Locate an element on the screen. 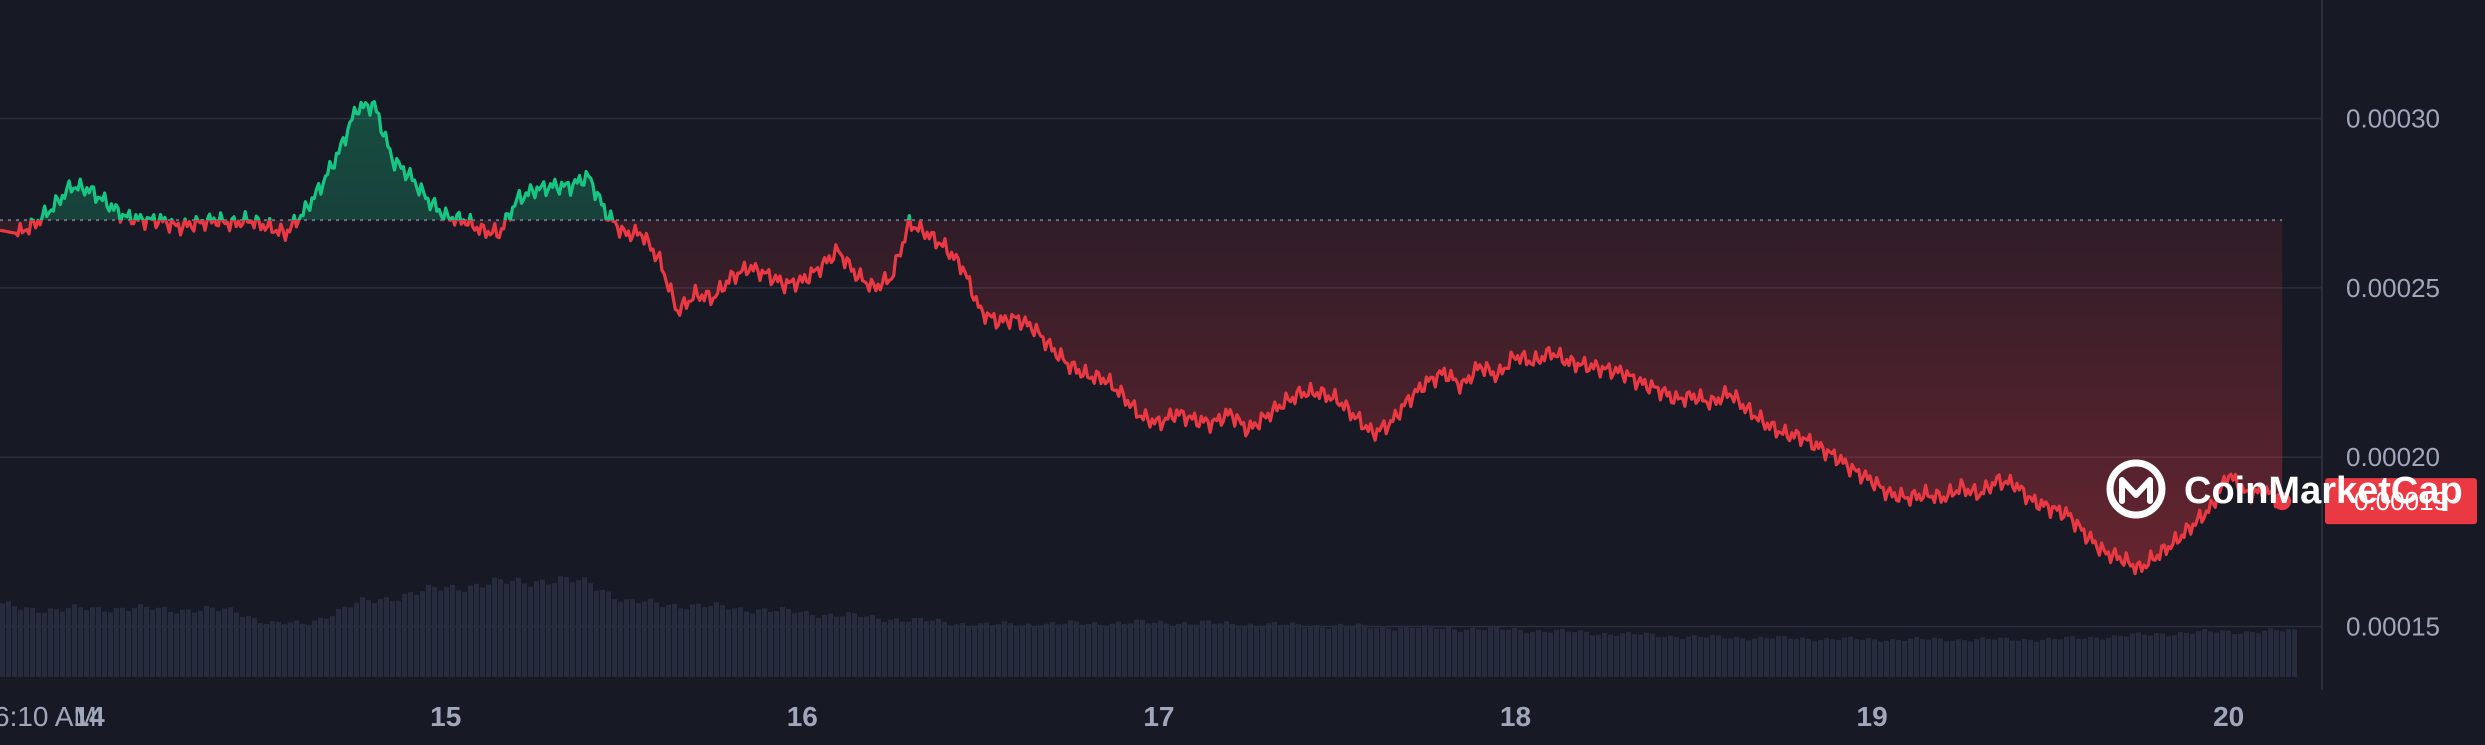  y-tick-label: 0.00030 is located at coordinates (2393, 119).